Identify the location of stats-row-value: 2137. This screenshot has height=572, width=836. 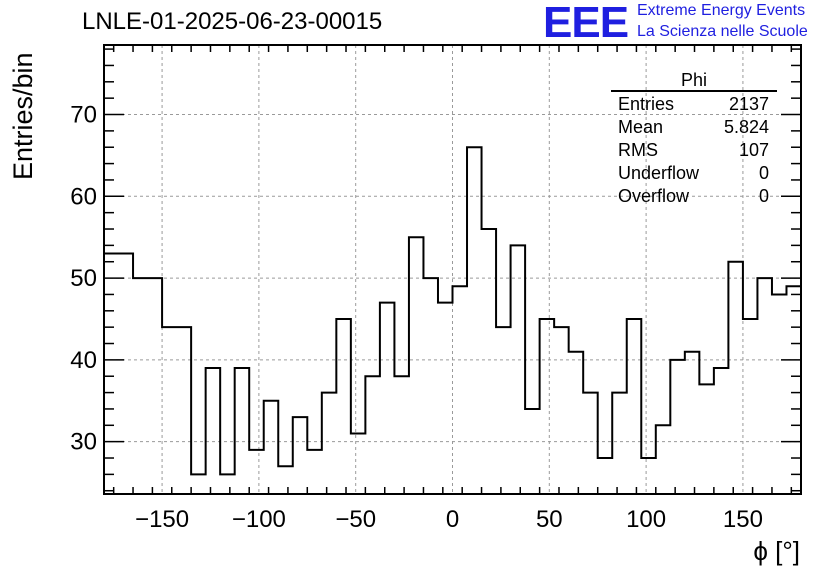
(749, 104).